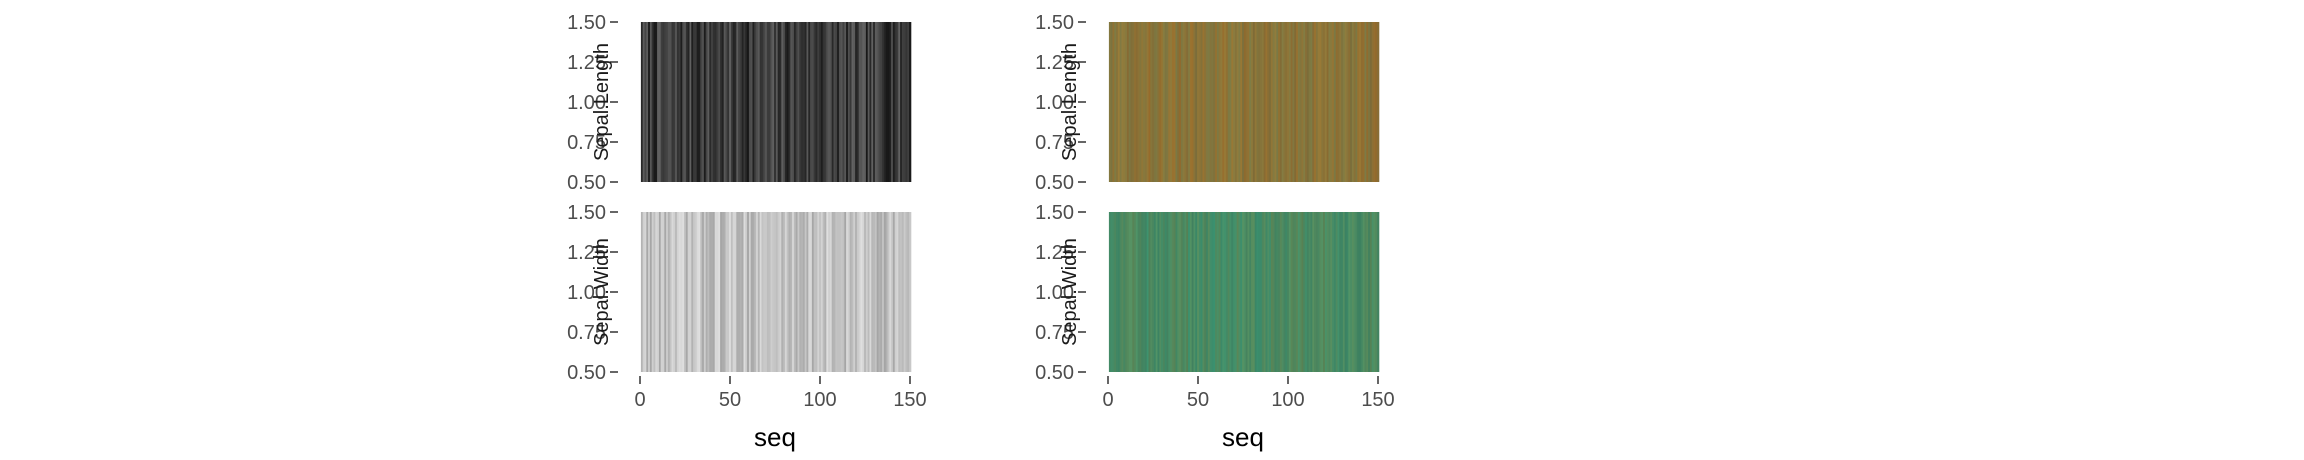 Image resolution: width=2304 pixels, height=460 pixels. What do you see at coordinates (1070, 292) in the screenshot?
I see `y-axis-label: Sepal.Width` at bounding box center [1070, 292].